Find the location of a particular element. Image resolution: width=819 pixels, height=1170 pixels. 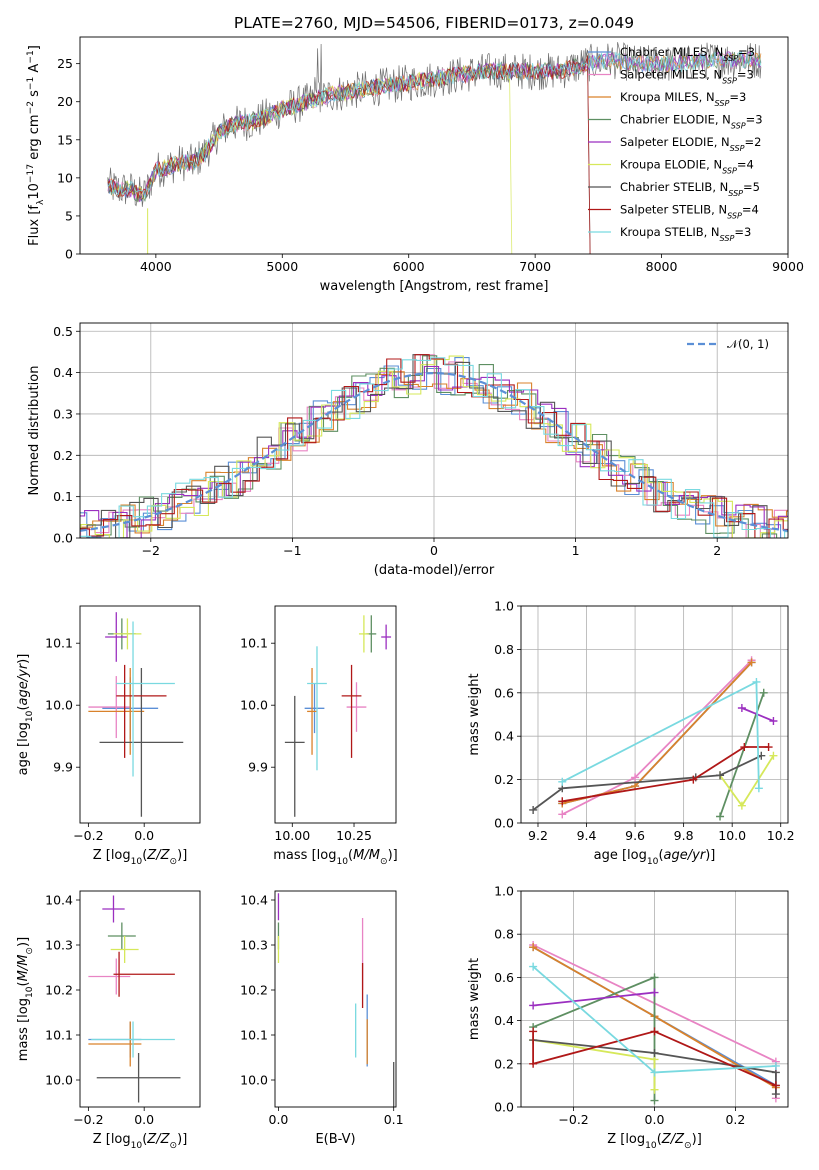

legend-label: Kroupa STELIB, NSSP=3 is located at coordinates (685, 234).